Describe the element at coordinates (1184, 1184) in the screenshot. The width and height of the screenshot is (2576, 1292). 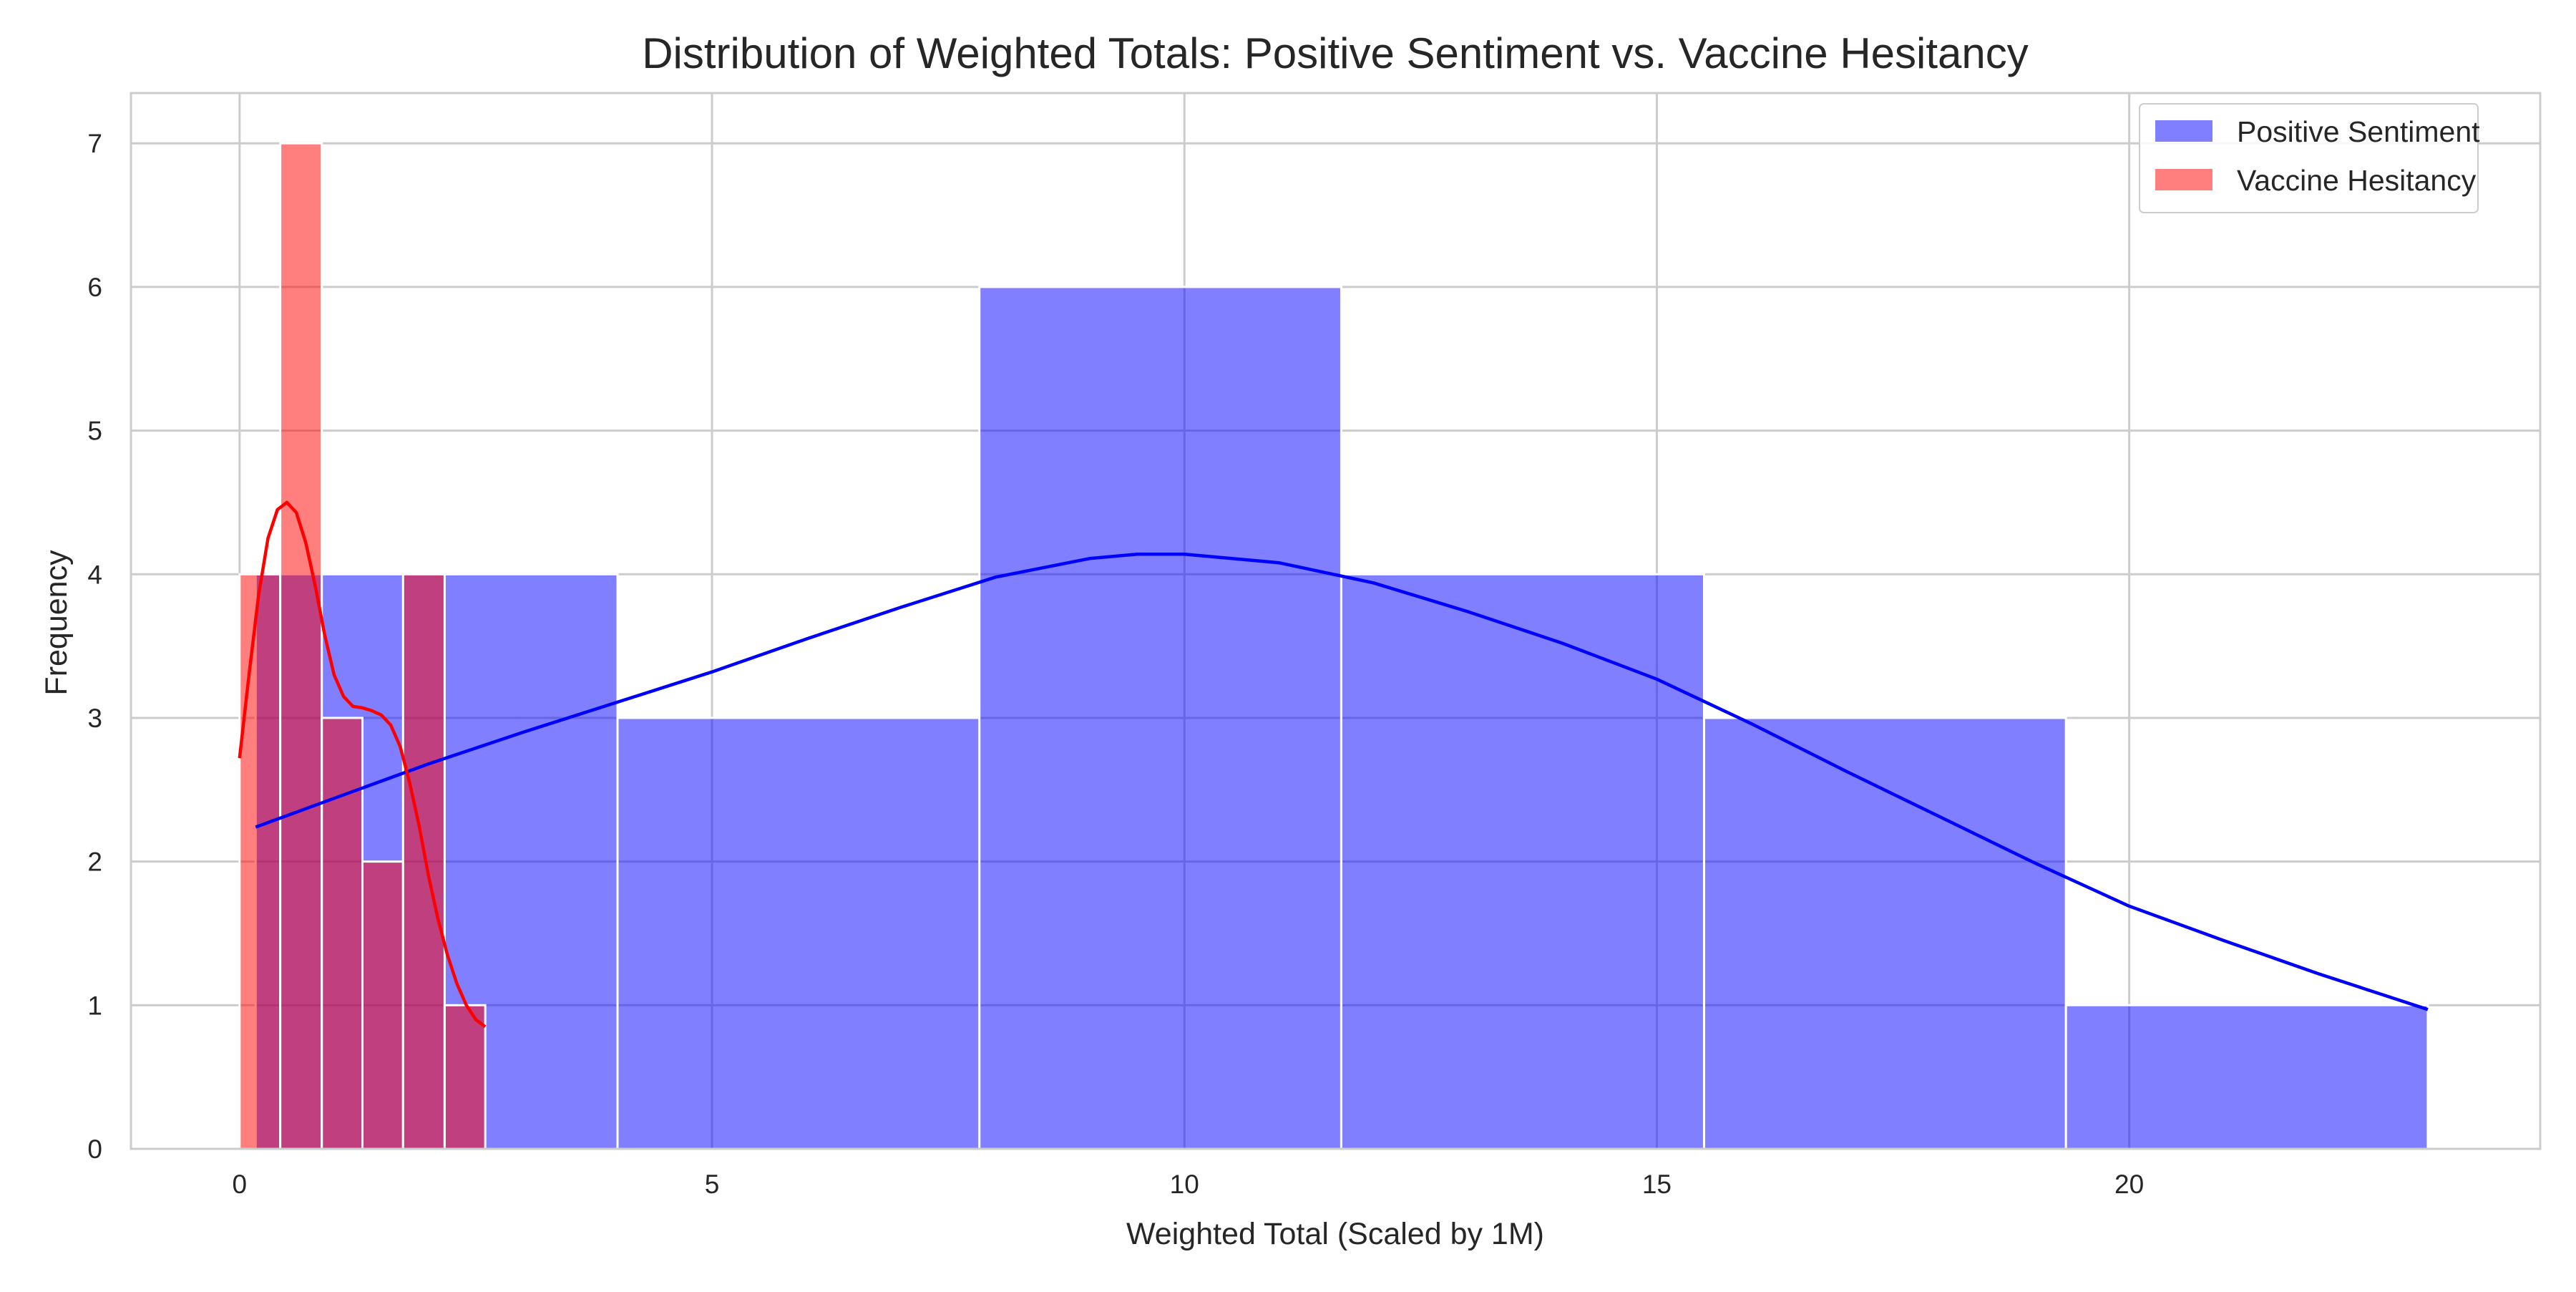
I see `x-tick-label: 10` at that location.